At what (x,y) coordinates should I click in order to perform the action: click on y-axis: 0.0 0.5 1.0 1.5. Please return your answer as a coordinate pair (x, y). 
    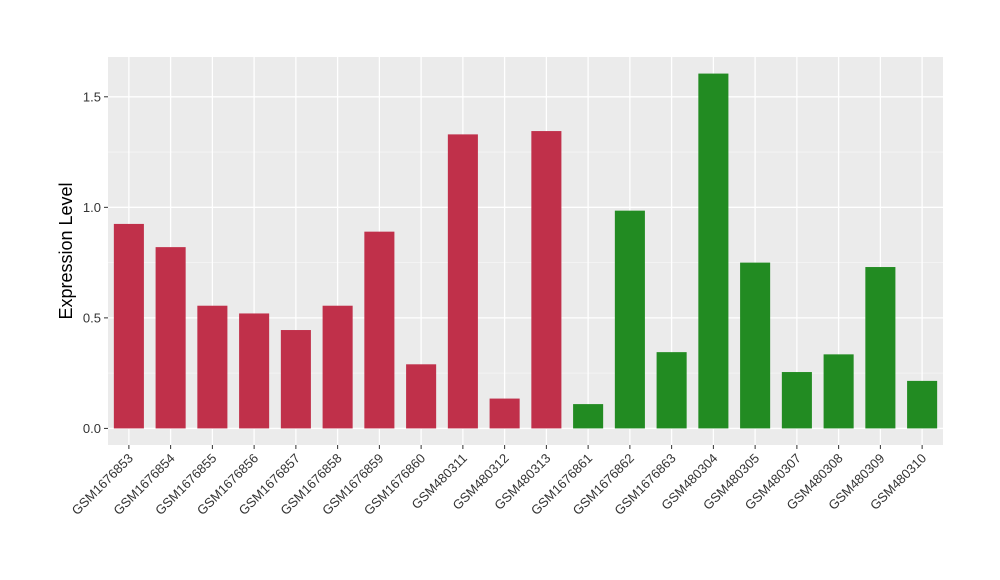
    Looking at the image, I should click on (95, 262).